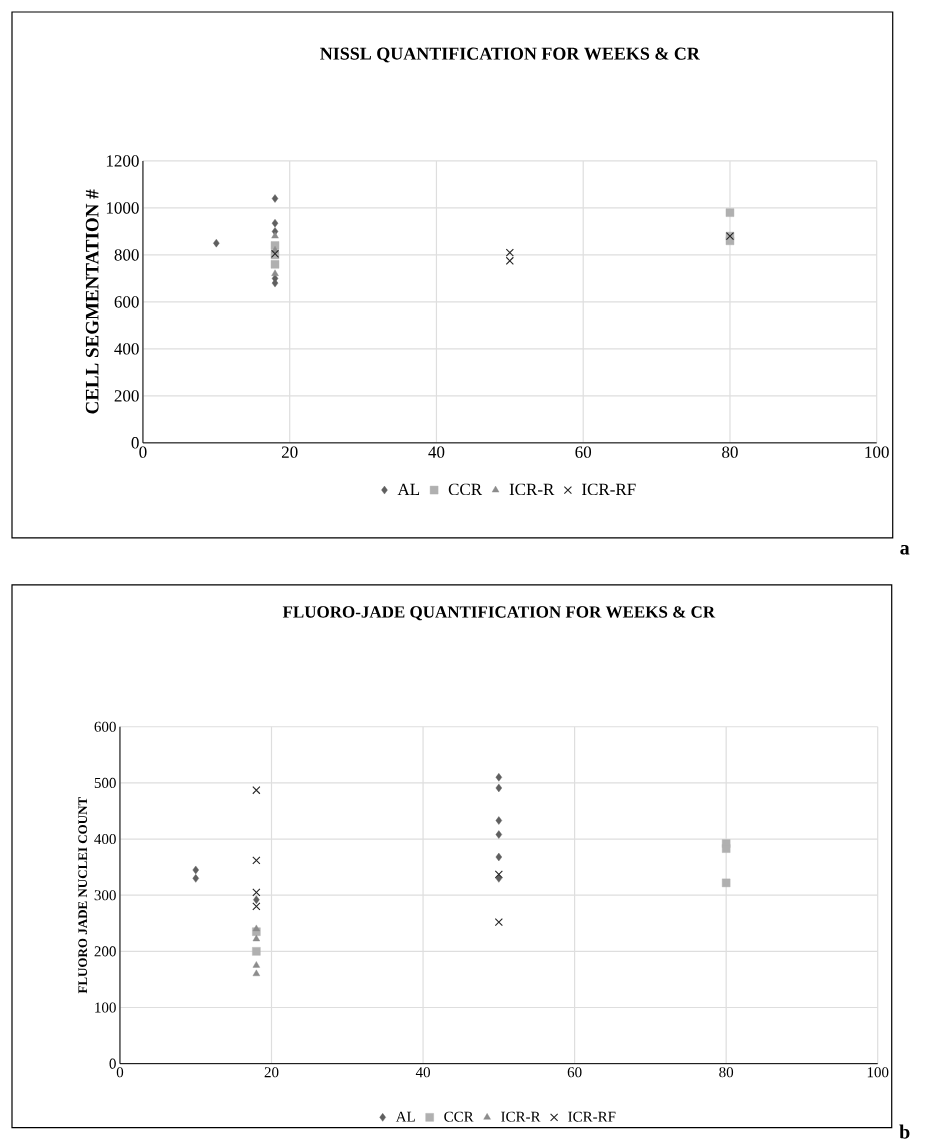 The image size is (925, 1142). I want to click on chart-title: NISSL QUANTIFICATION FOR WEEKS & CR, so click(510, 55).